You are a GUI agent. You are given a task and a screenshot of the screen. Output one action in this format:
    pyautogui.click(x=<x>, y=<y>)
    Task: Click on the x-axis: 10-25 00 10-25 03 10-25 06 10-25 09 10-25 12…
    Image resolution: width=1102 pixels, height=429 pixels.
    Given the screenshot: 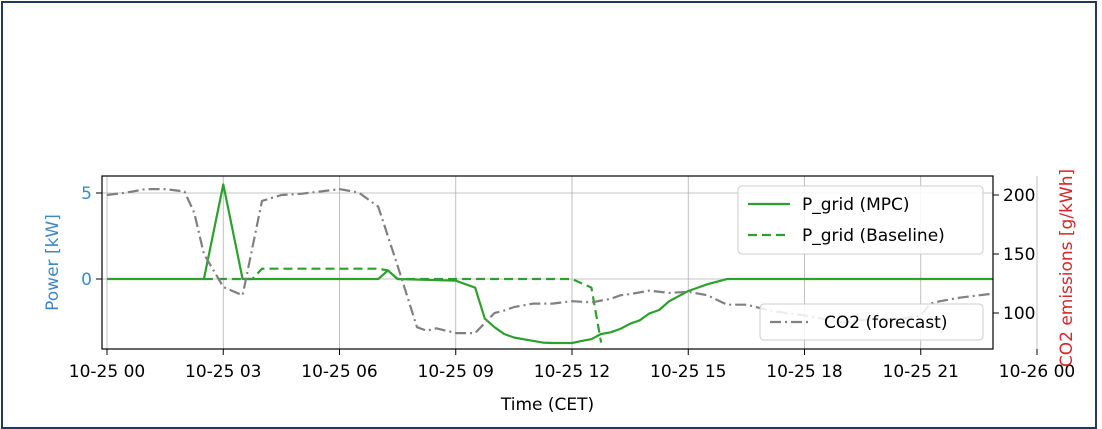 What is the action you would take?
    pyautogui.click(x=572, y=365)
    